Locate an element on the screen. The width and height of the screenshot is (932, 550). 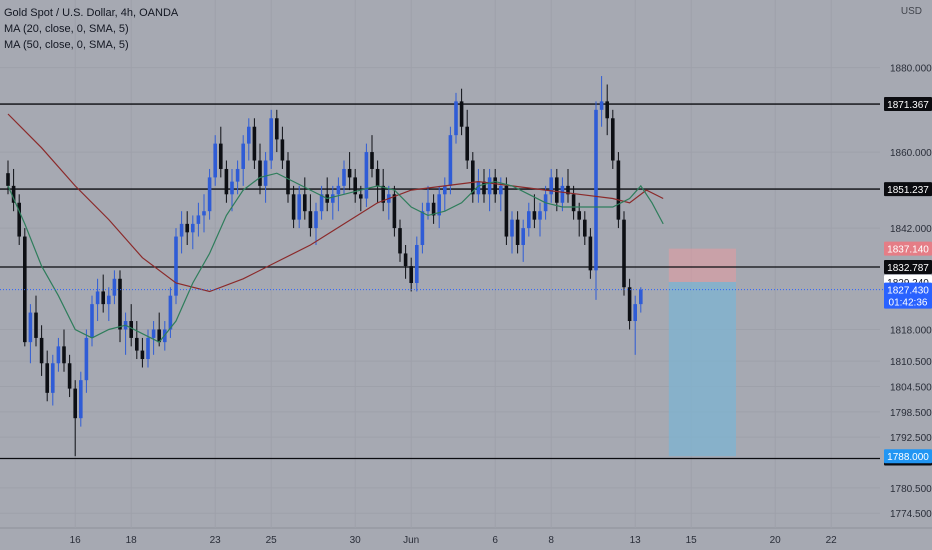
y-tick-label: 1818.000 is located at coordinates (911, 330).